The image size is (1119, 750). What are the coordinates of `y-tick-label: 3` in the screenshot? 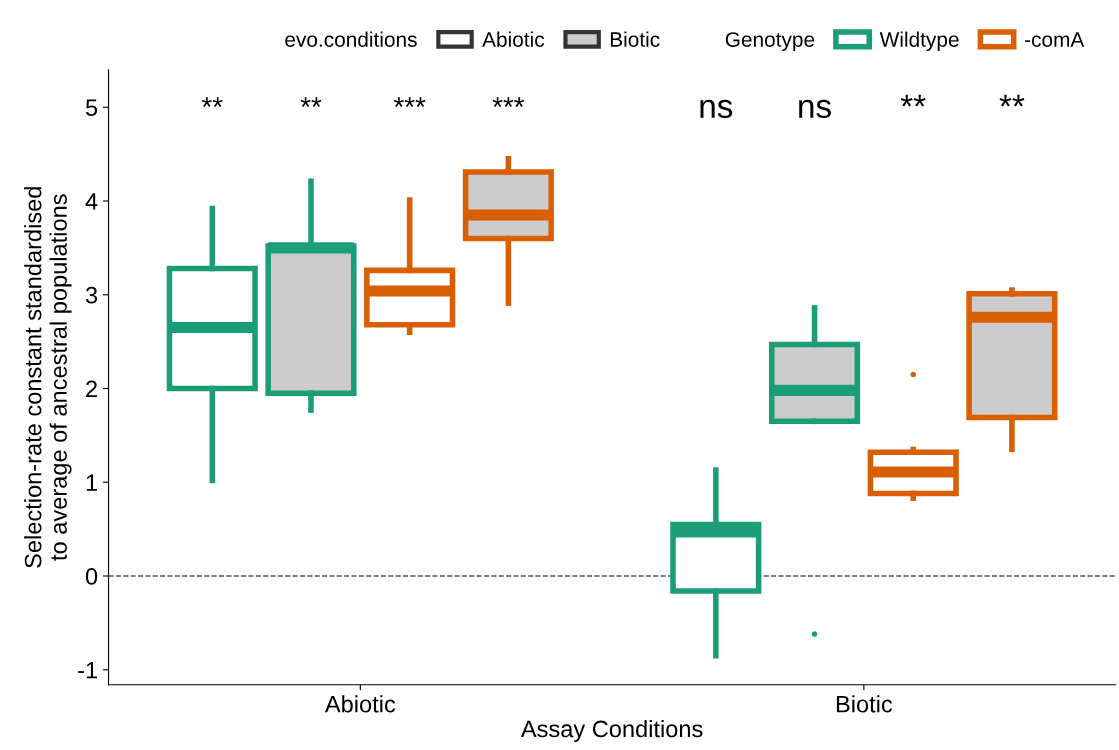 It's located at (91, 295).